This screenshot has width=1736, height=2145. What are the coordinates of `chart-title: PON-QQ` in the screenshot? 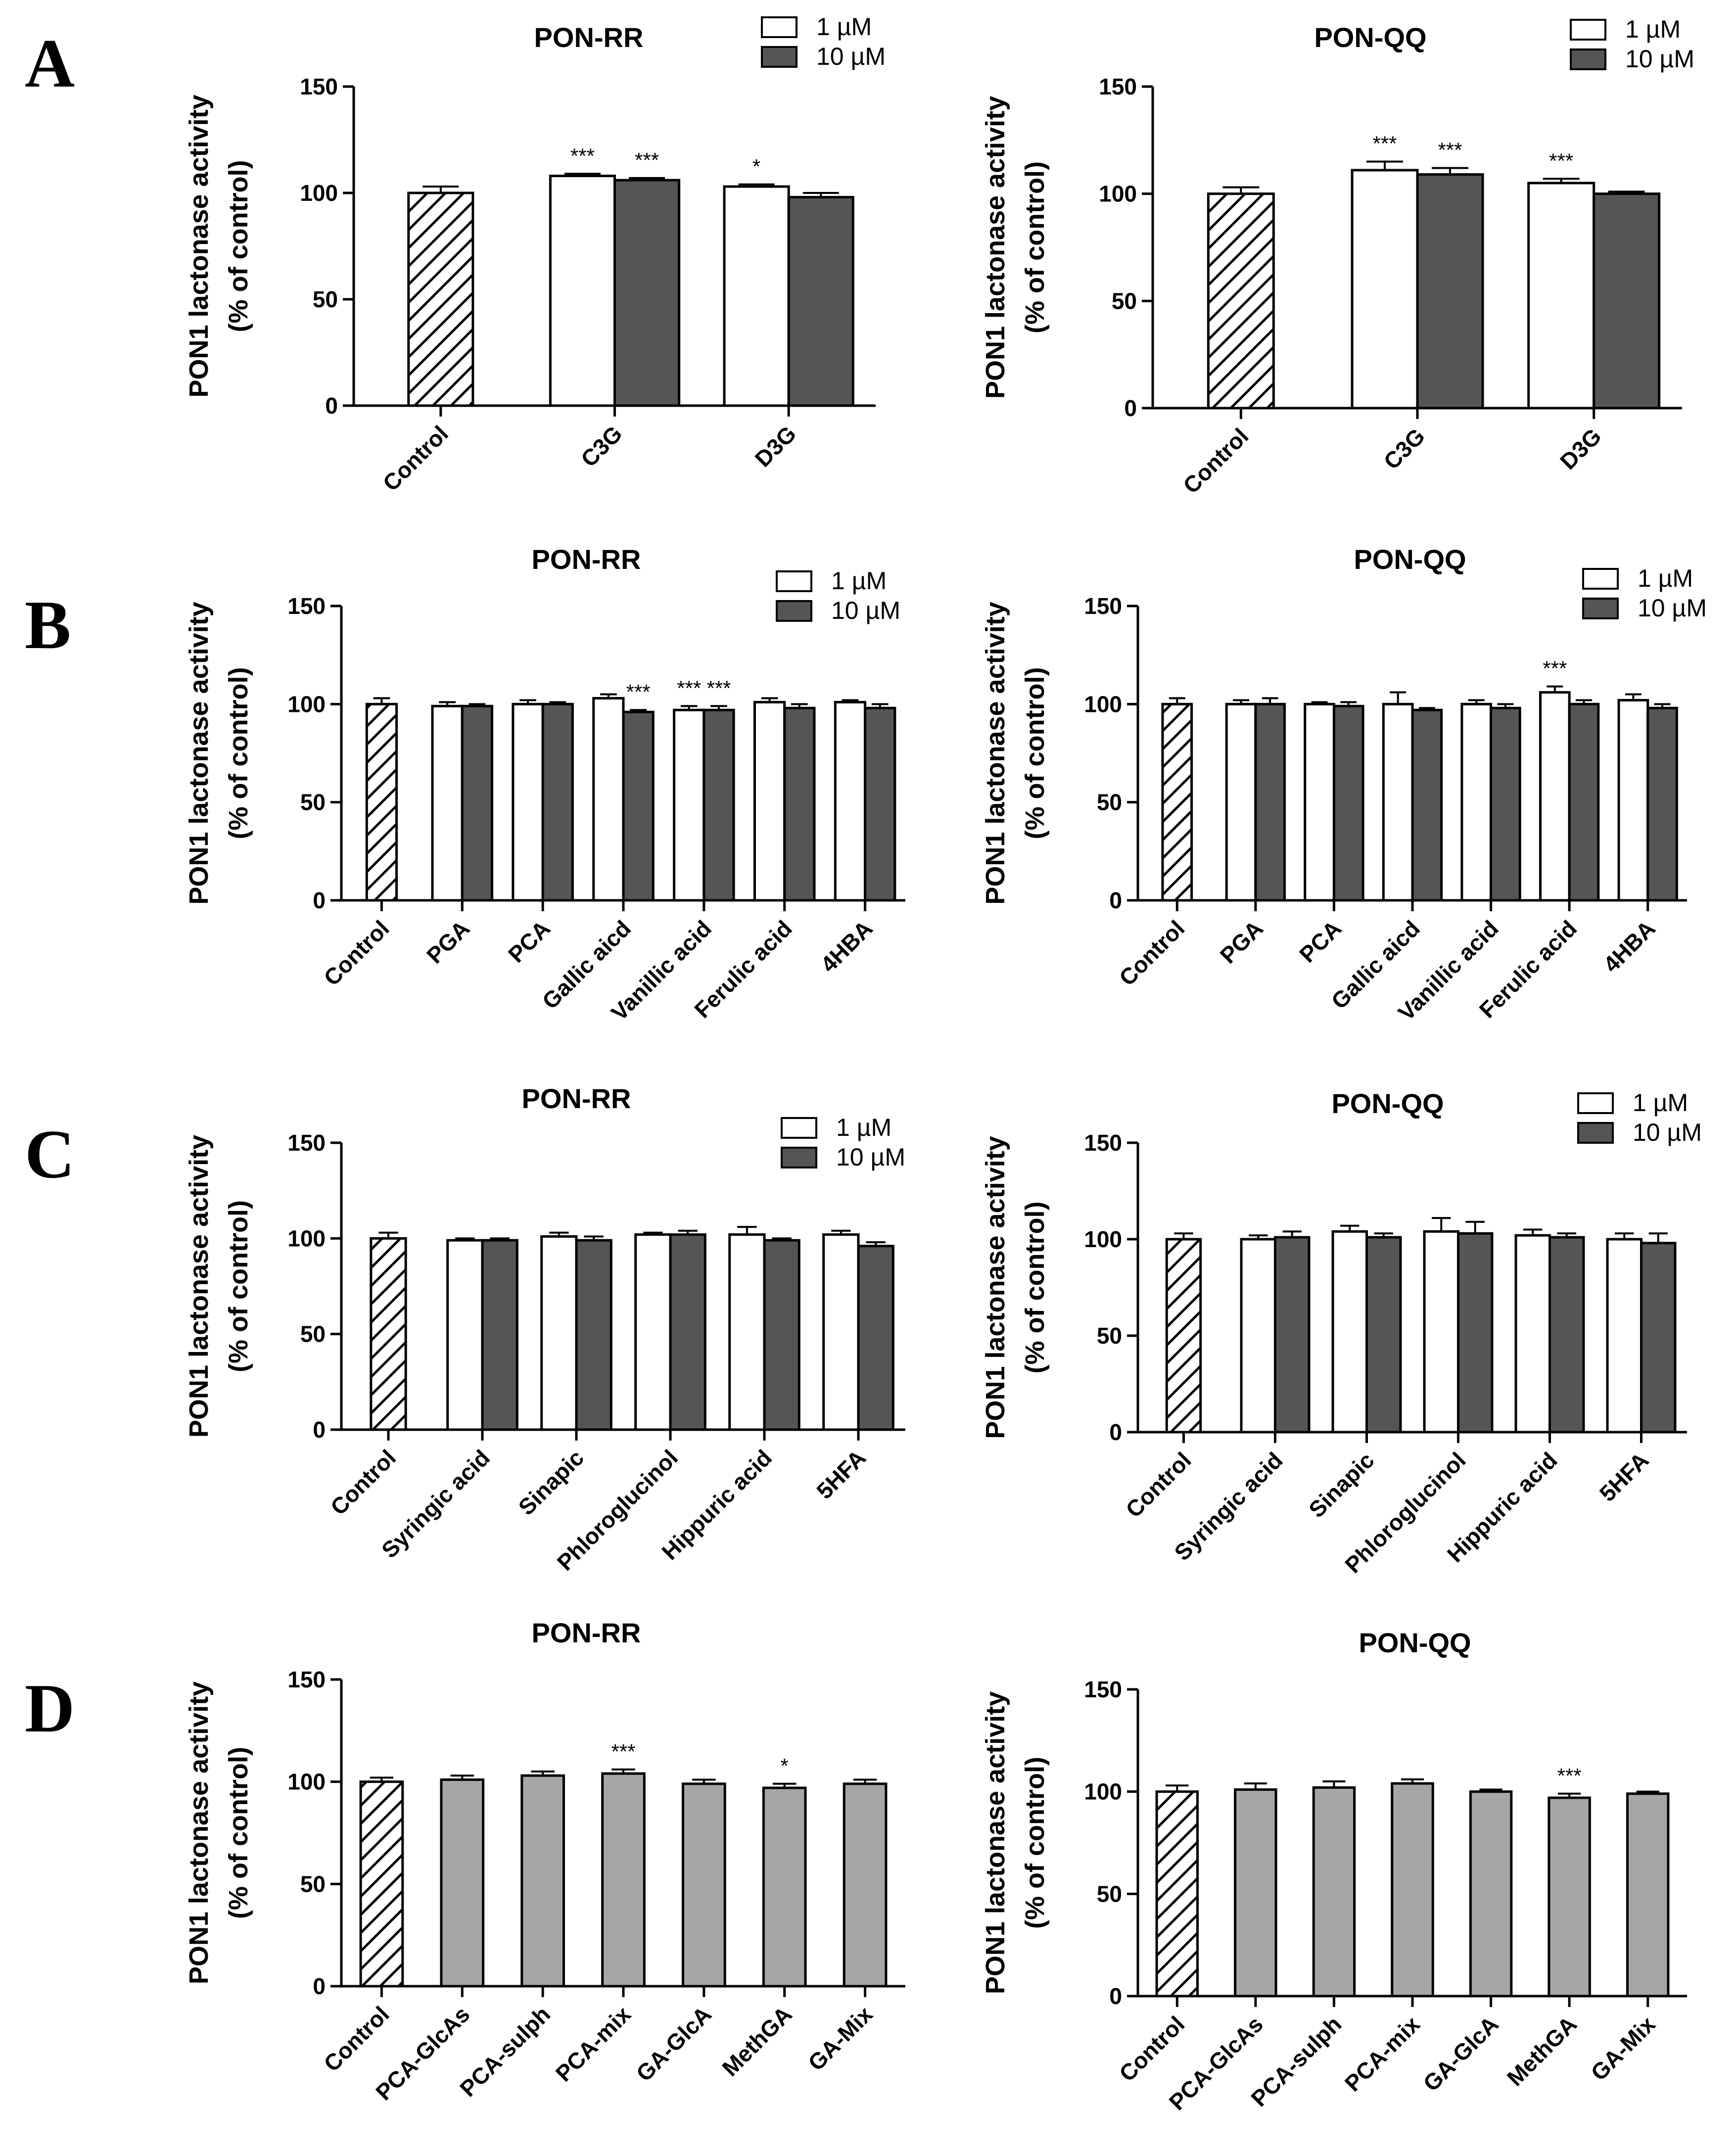 It's located at (1387, 1103).